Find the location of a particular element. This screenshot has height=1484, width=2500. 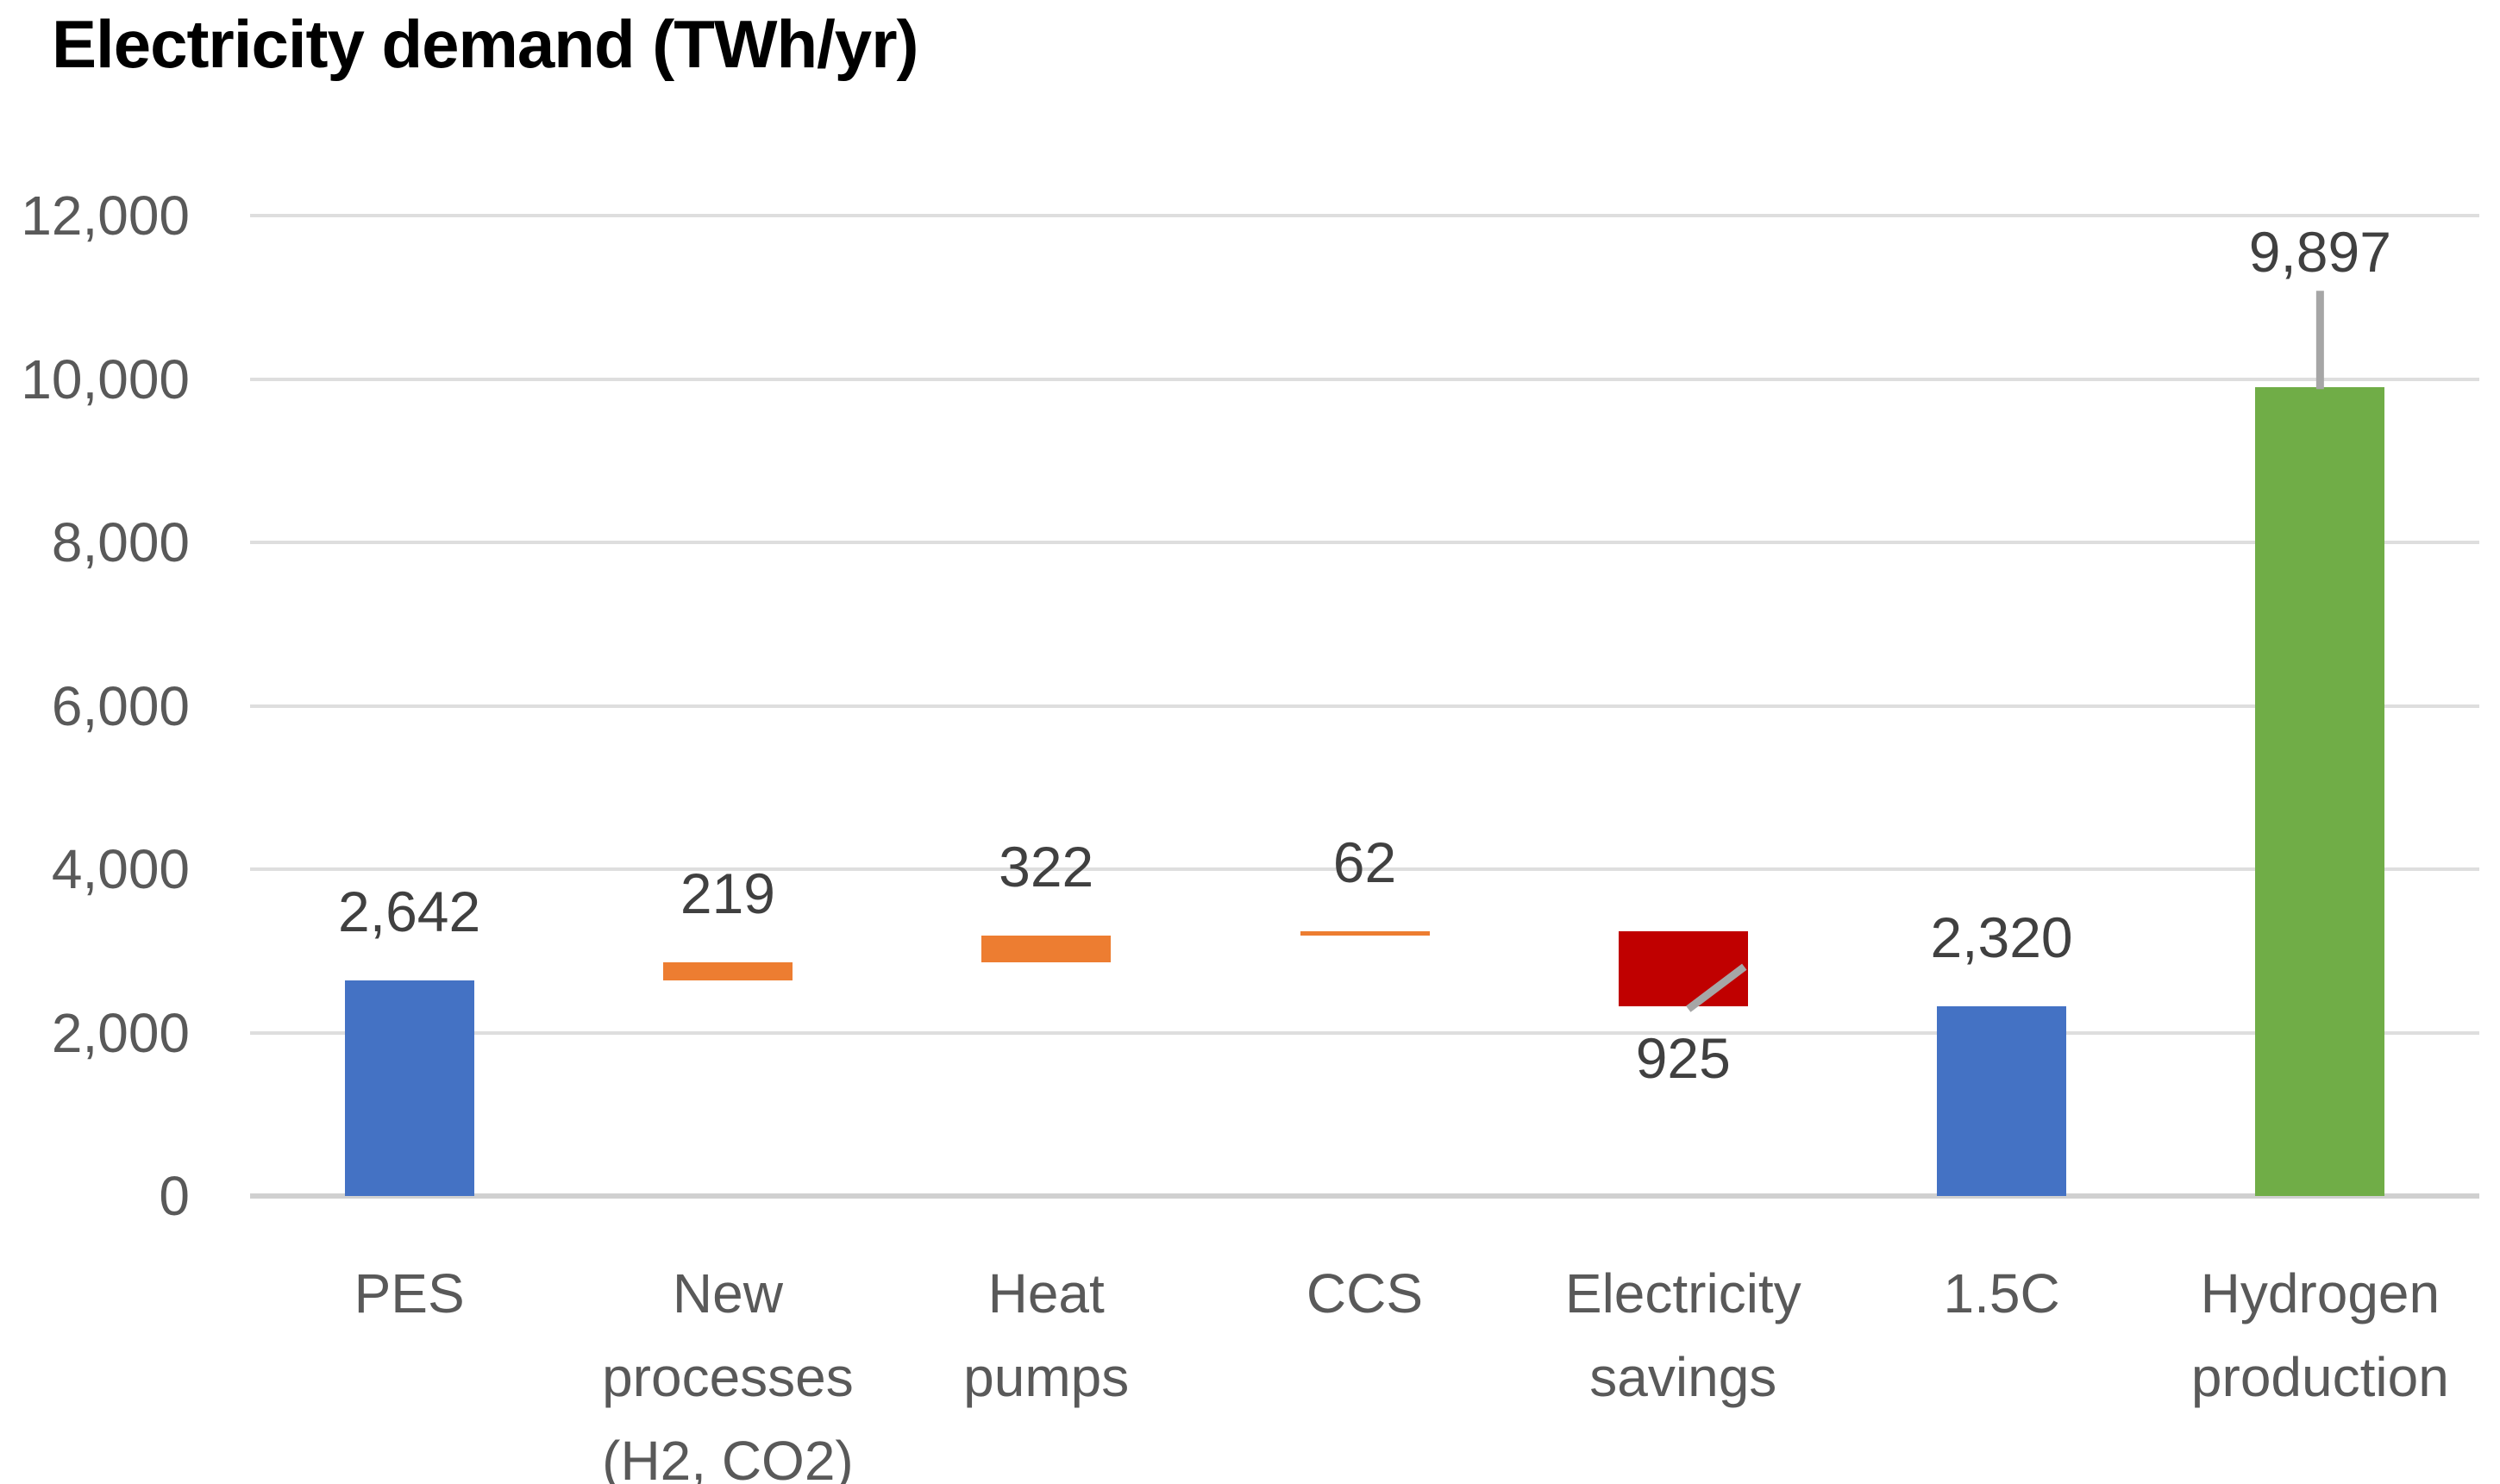

category-label-heat-pumps: Heat pumps is located at coordinates (1046, 1335).